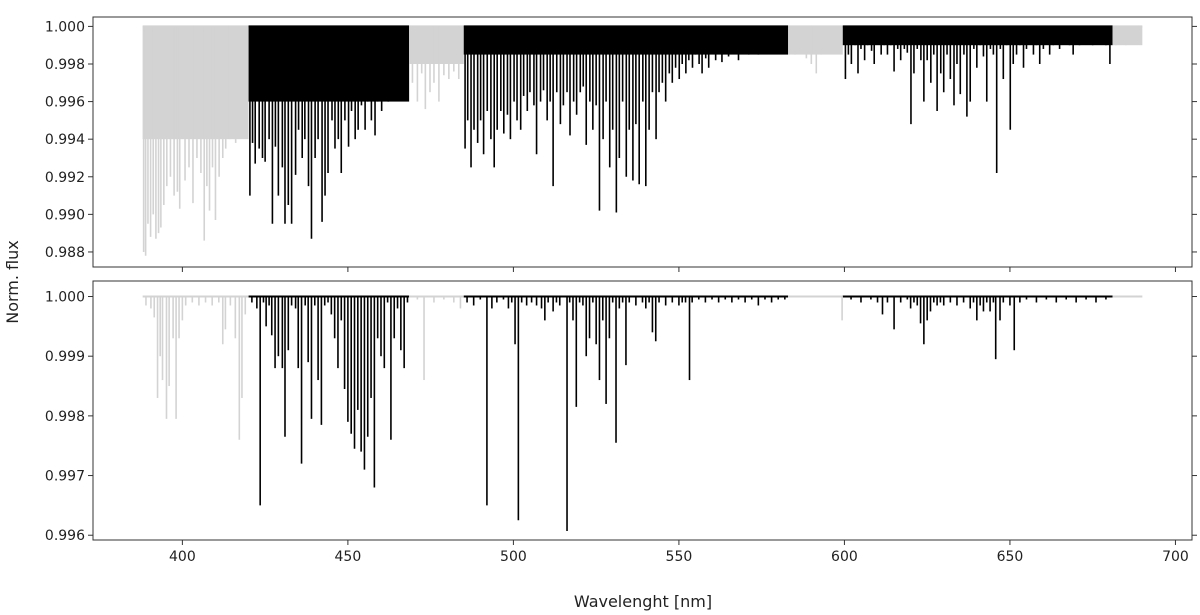  What do you see at coordinates (12, 282) in the screenshot?
I see `y-axis-label: Norm. flux` at bounding box center [12, 282].